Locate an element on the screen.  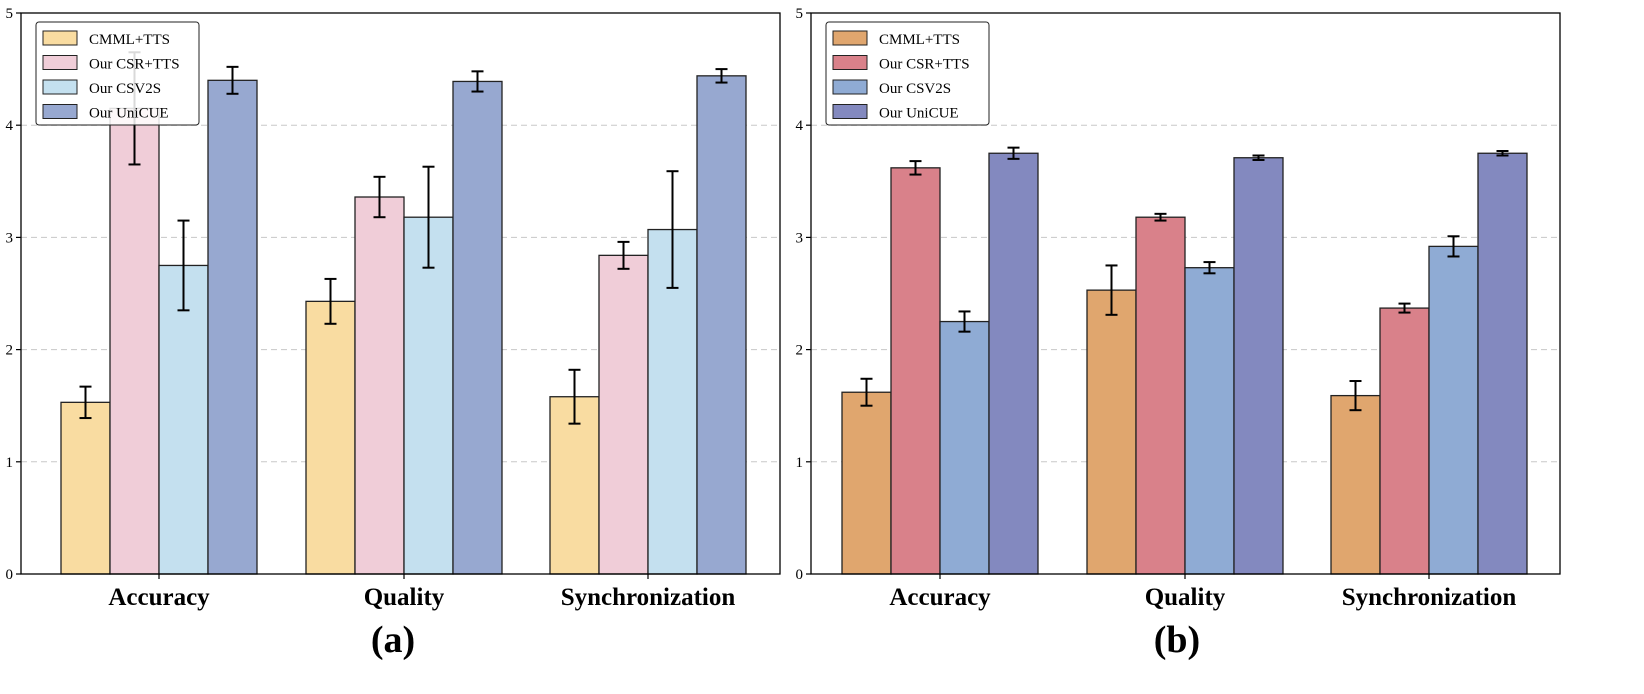
panel-label: (b) is located at coordinates (1177, 640).